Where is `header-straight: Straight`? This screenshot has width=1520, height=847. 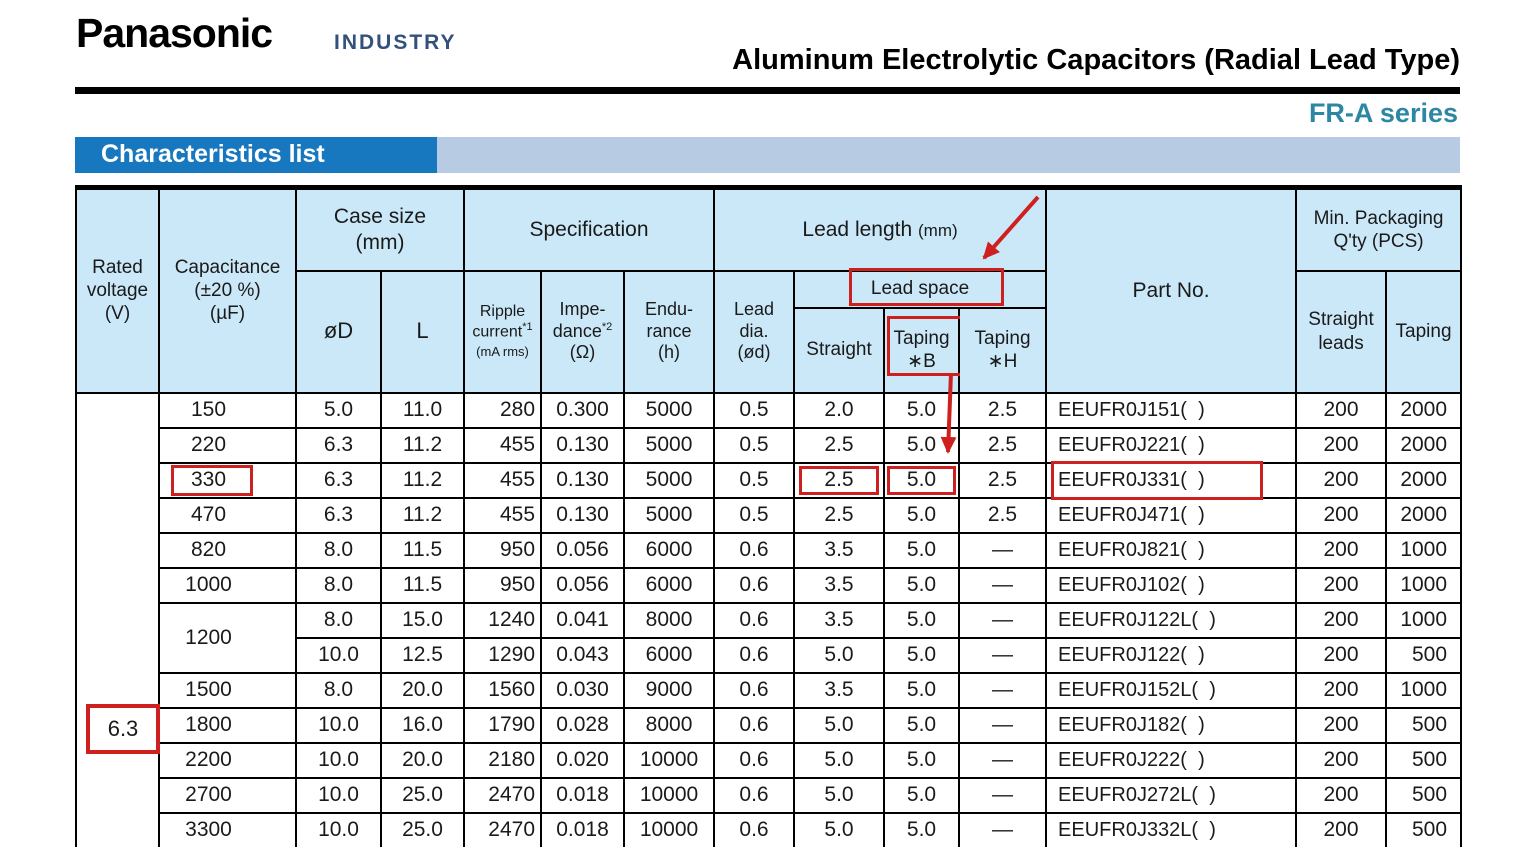
header-straight: Straight is located at coordinates (839, 350).